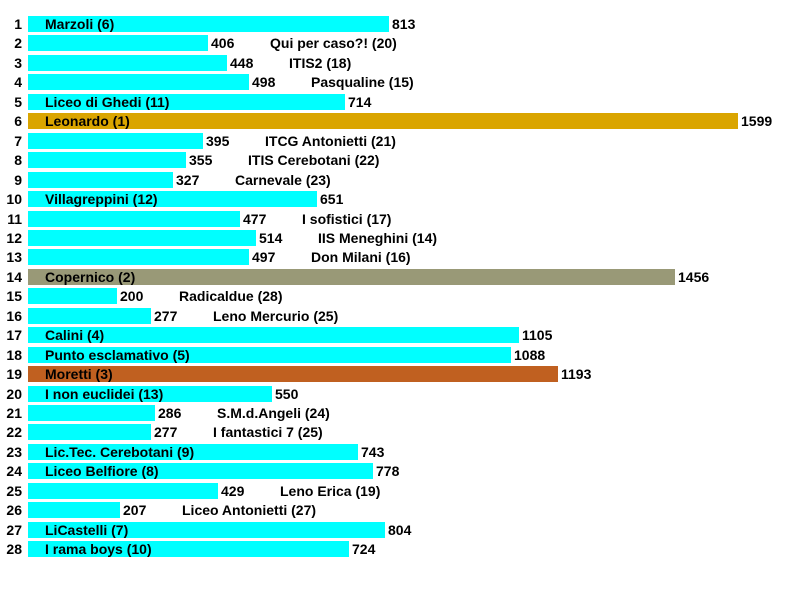 The image size is (800, 600). What do you see at coordinates (14, 374) in the screenshot?
I see `row-index: 19` at bounding box center [14, 374].